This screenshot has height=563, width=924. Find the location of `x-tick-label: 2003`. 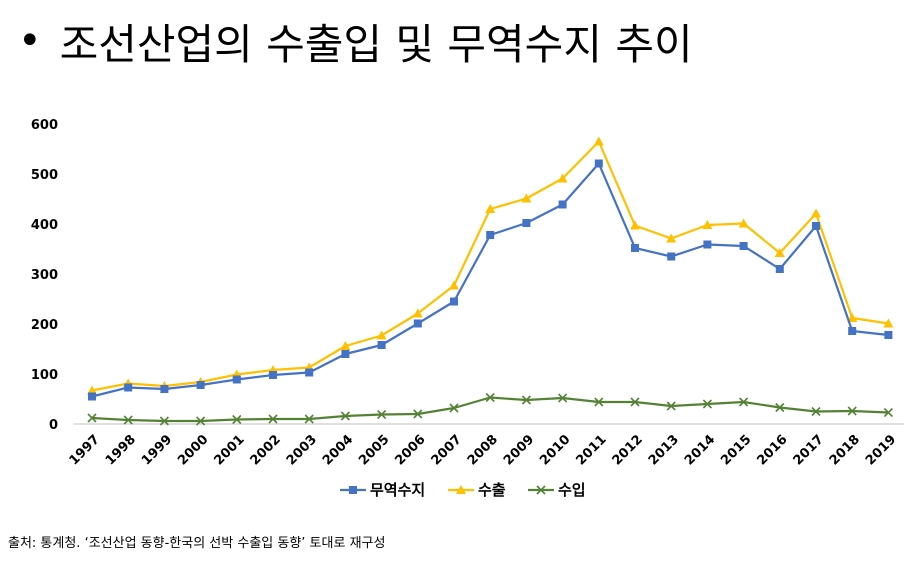

x-tick-label: 2003 is located at coordinates (302, 450).